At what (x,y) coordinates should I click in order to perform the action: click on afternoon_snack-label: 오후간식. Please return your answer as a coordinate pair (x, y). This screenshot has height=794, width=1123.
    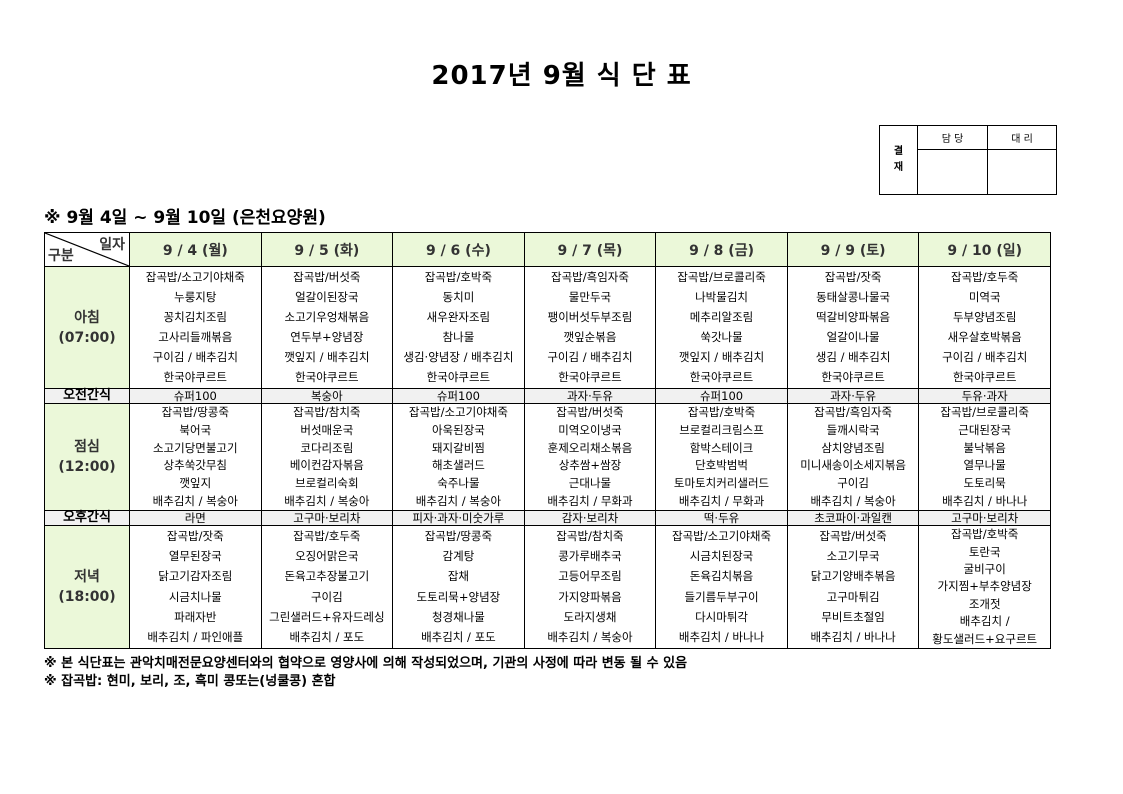
    Looking at the image, I should click on (87, 518).